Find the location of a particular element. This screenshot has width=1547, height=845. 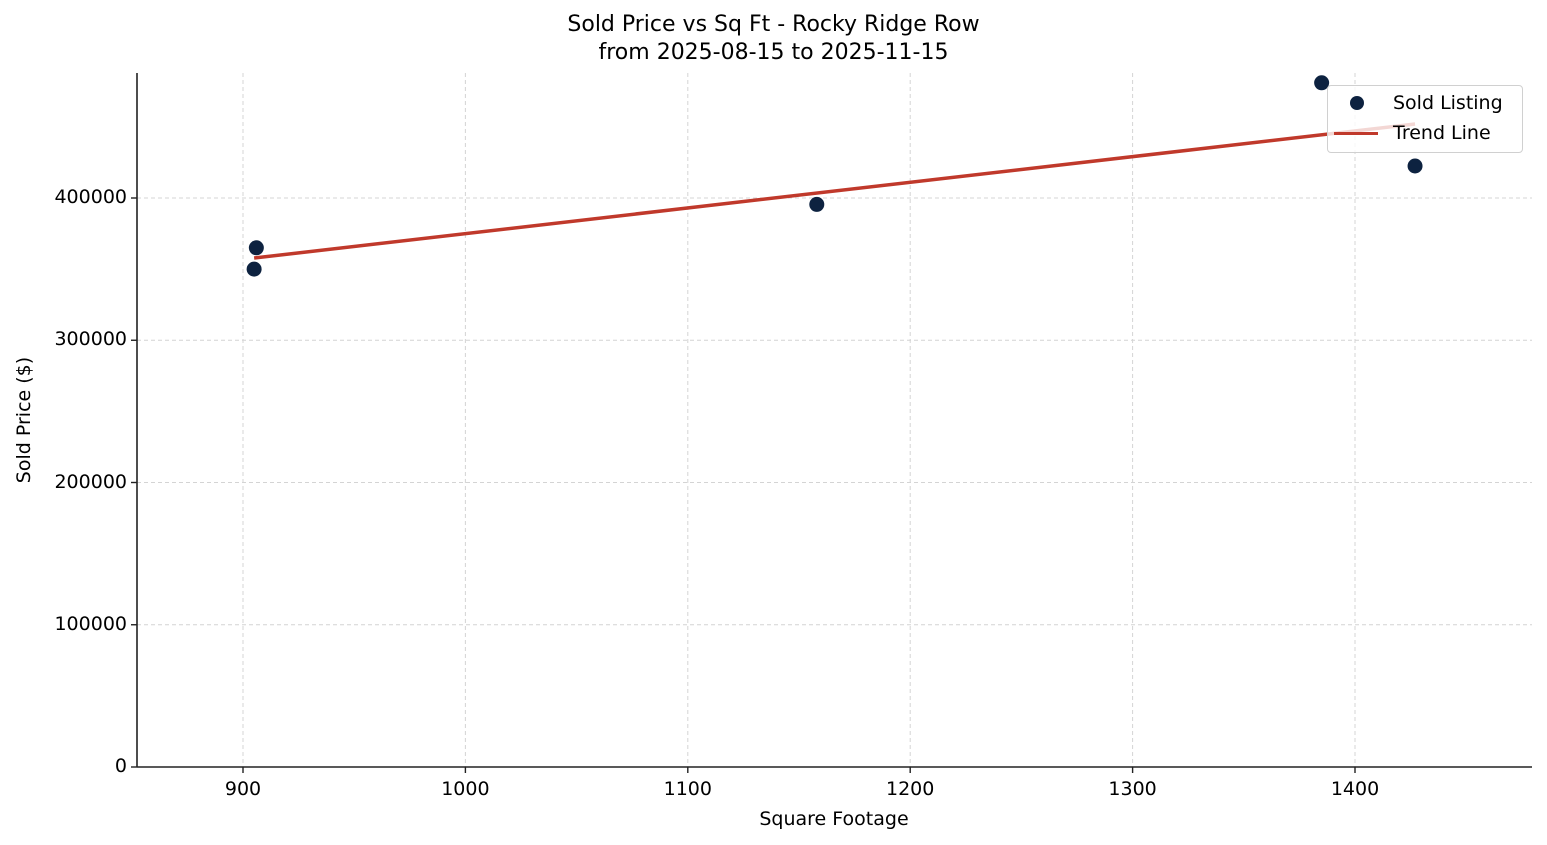

chart-title: Sold Price vs Sq Ft - Rocky Ridge Row is located at coordinates (773, 24).